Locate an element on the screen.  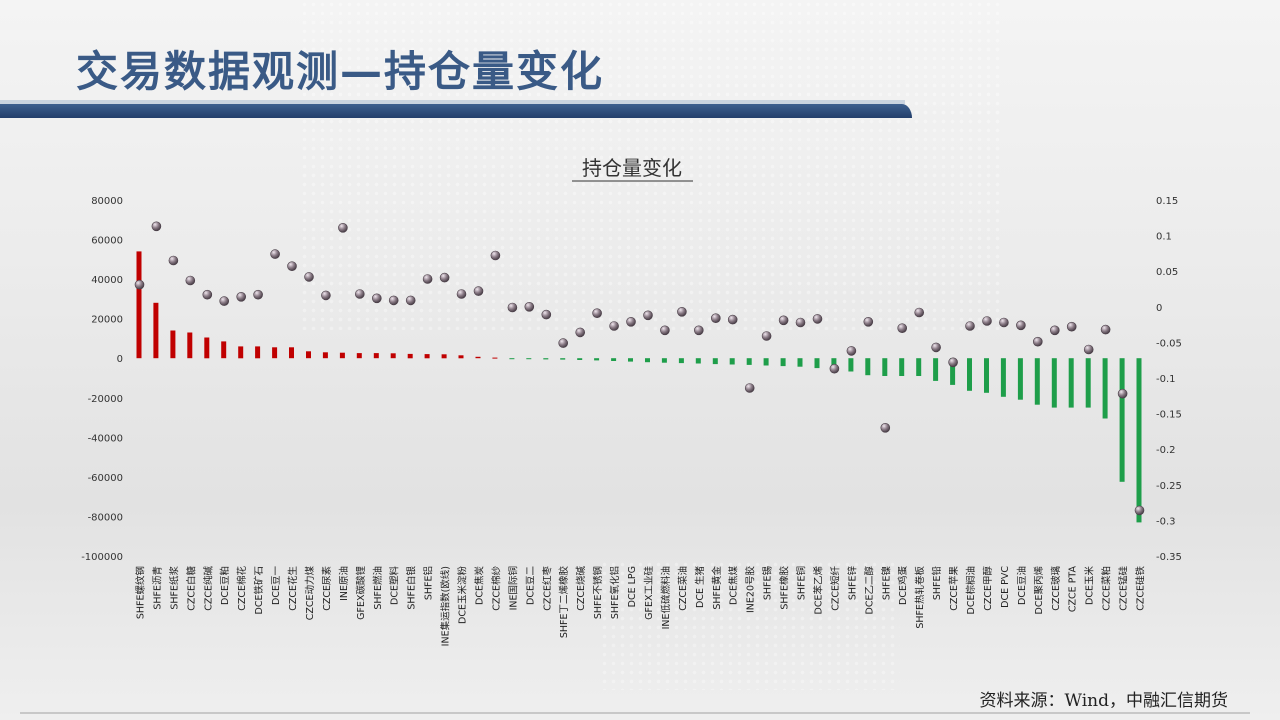
left-axis-tick-label: -80000 is located at coordinates (105, 517).